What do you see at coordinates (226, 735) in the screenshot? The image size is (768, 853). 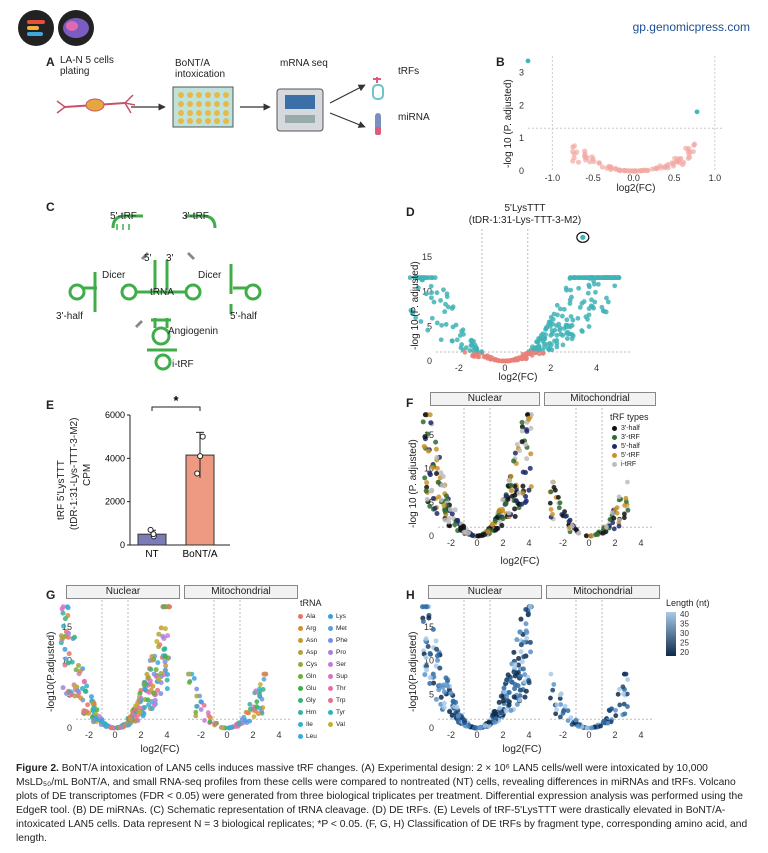 I see `x-tick-label: 0` at bounding box center [226, 735].